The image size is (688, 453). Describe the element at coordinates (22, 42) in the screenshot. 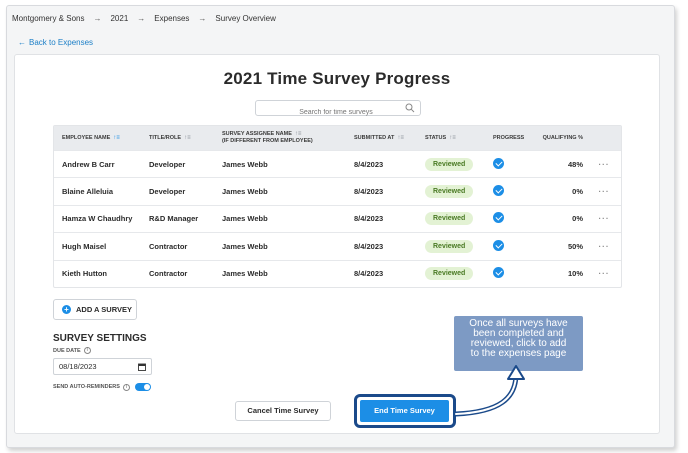

I see `back-arrow-icon: ←` at that location.